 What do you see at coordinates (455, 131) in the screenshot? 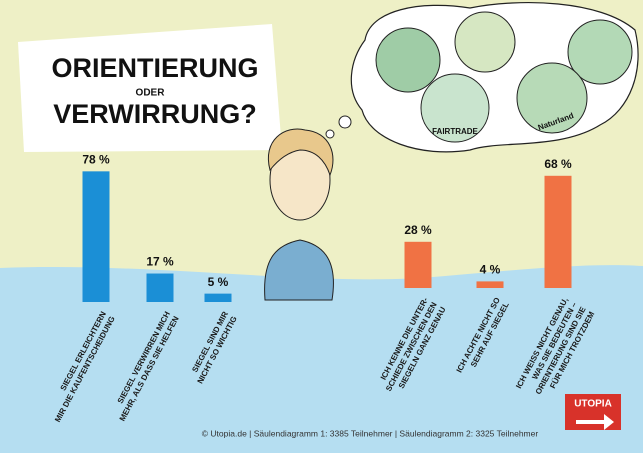
I see `seal-label: FAIRTRADE` at bounding box center [455, 131].